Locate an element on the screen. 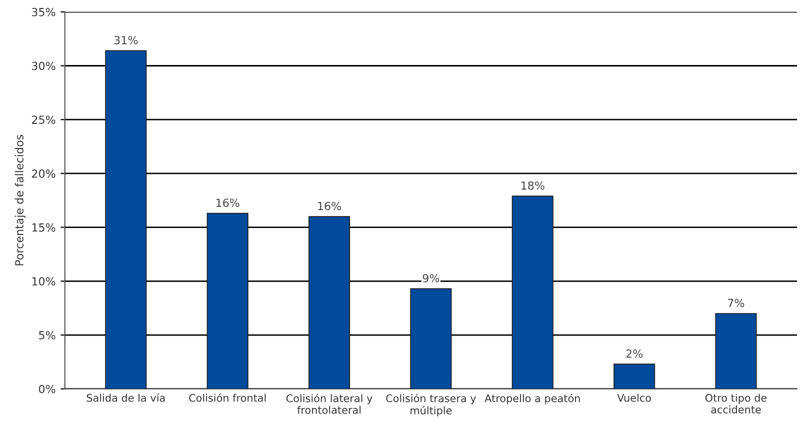 The height and width of the screenshot is (425, 801). y-tick-label: 35% is located at coordinates (44, 12).